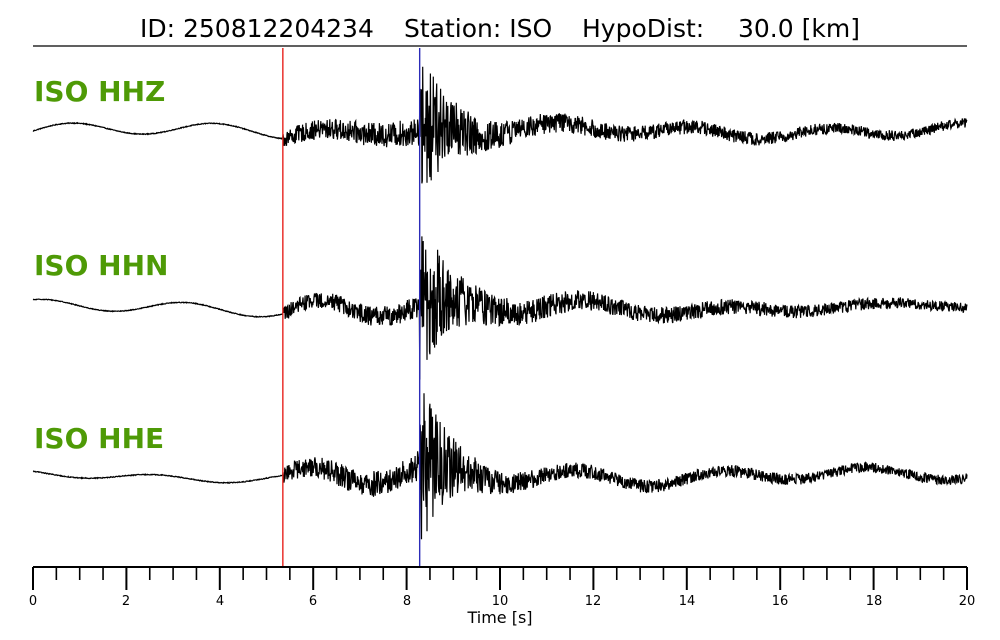  Describe the element at coordinates (257, 28) in the screenshot. I see `title-event-id: ID: 250812204234` at that location.